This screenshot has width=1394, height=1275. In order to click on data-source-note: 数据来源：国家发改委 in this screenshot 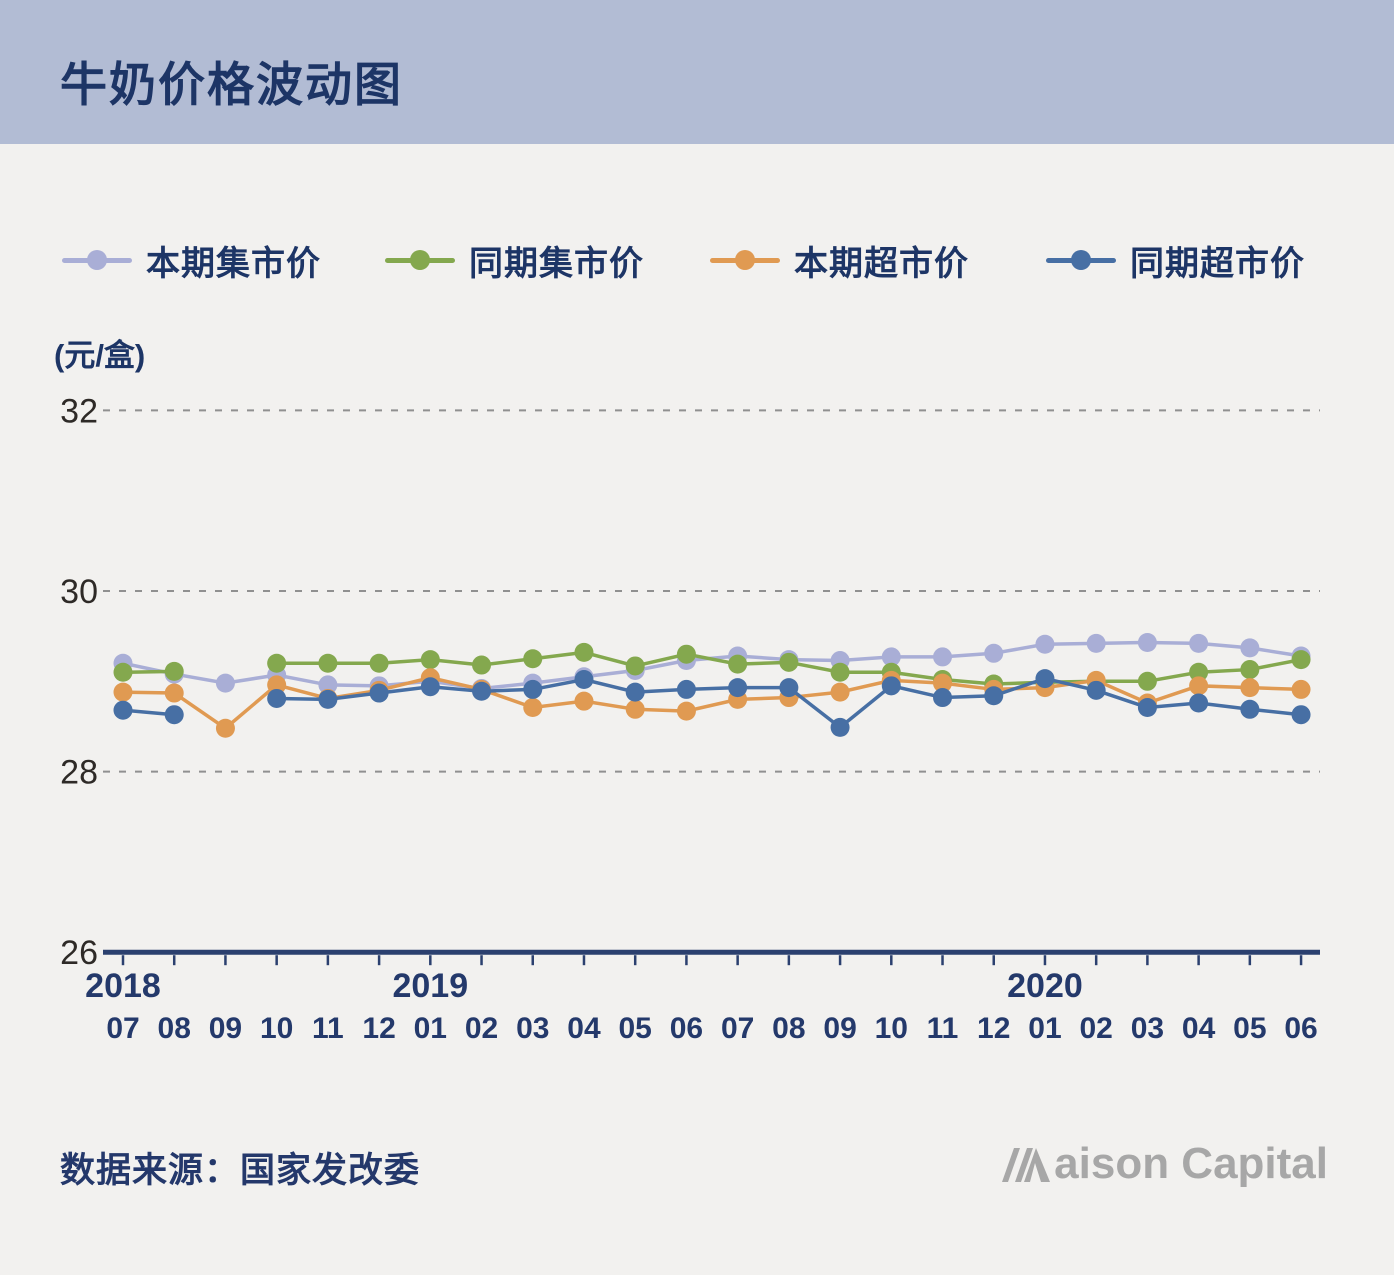, I will do `click(240, 1170)`.